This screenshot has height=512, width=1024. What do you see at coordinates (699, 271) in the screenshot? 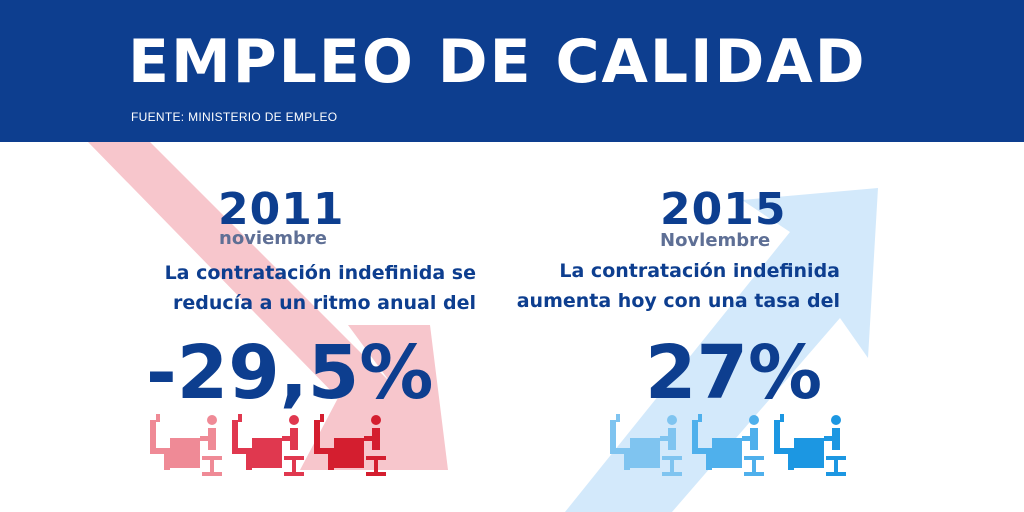
I see `right-description-line1: La contratación indefinida` at bounding box center [699, 271].